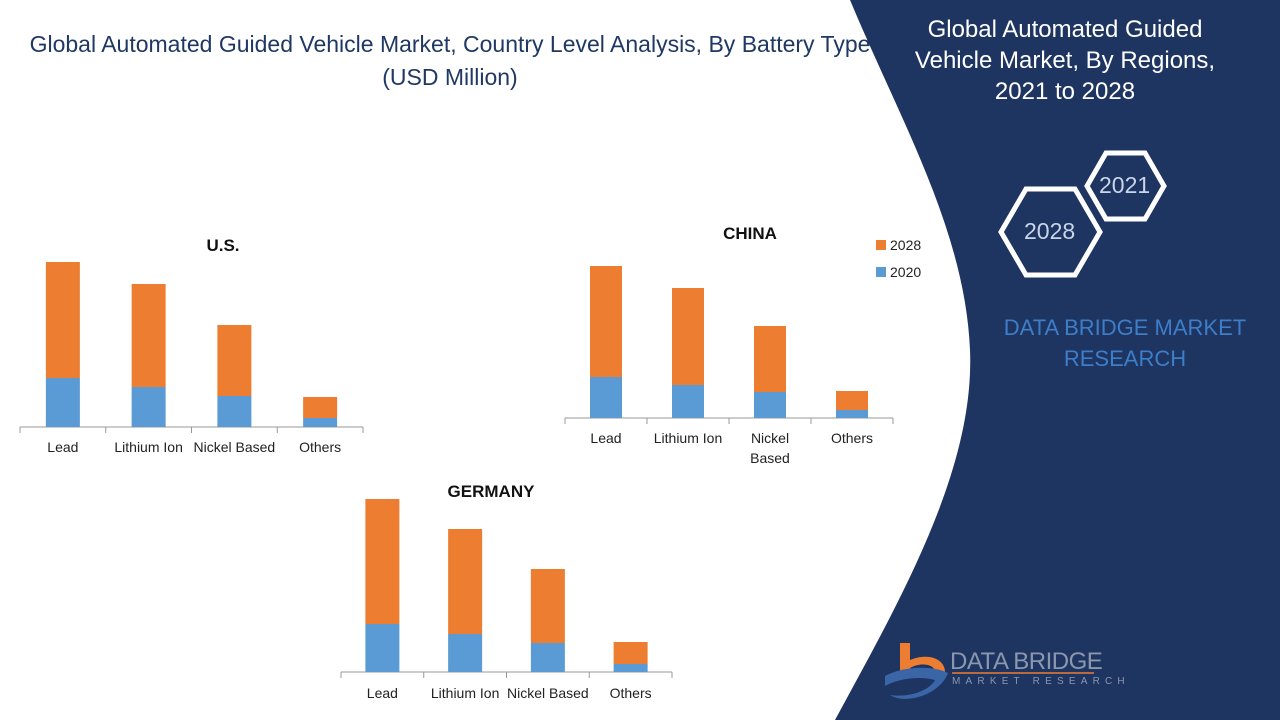 Image resolution: width=1280 pixels, height=720 pixels. What do you see at coordinates (1125, 343) in the screenshot?
I see `brand-text: DATA BRIDGE MARKET RESEARCH` at bounding box center [1125, 343].